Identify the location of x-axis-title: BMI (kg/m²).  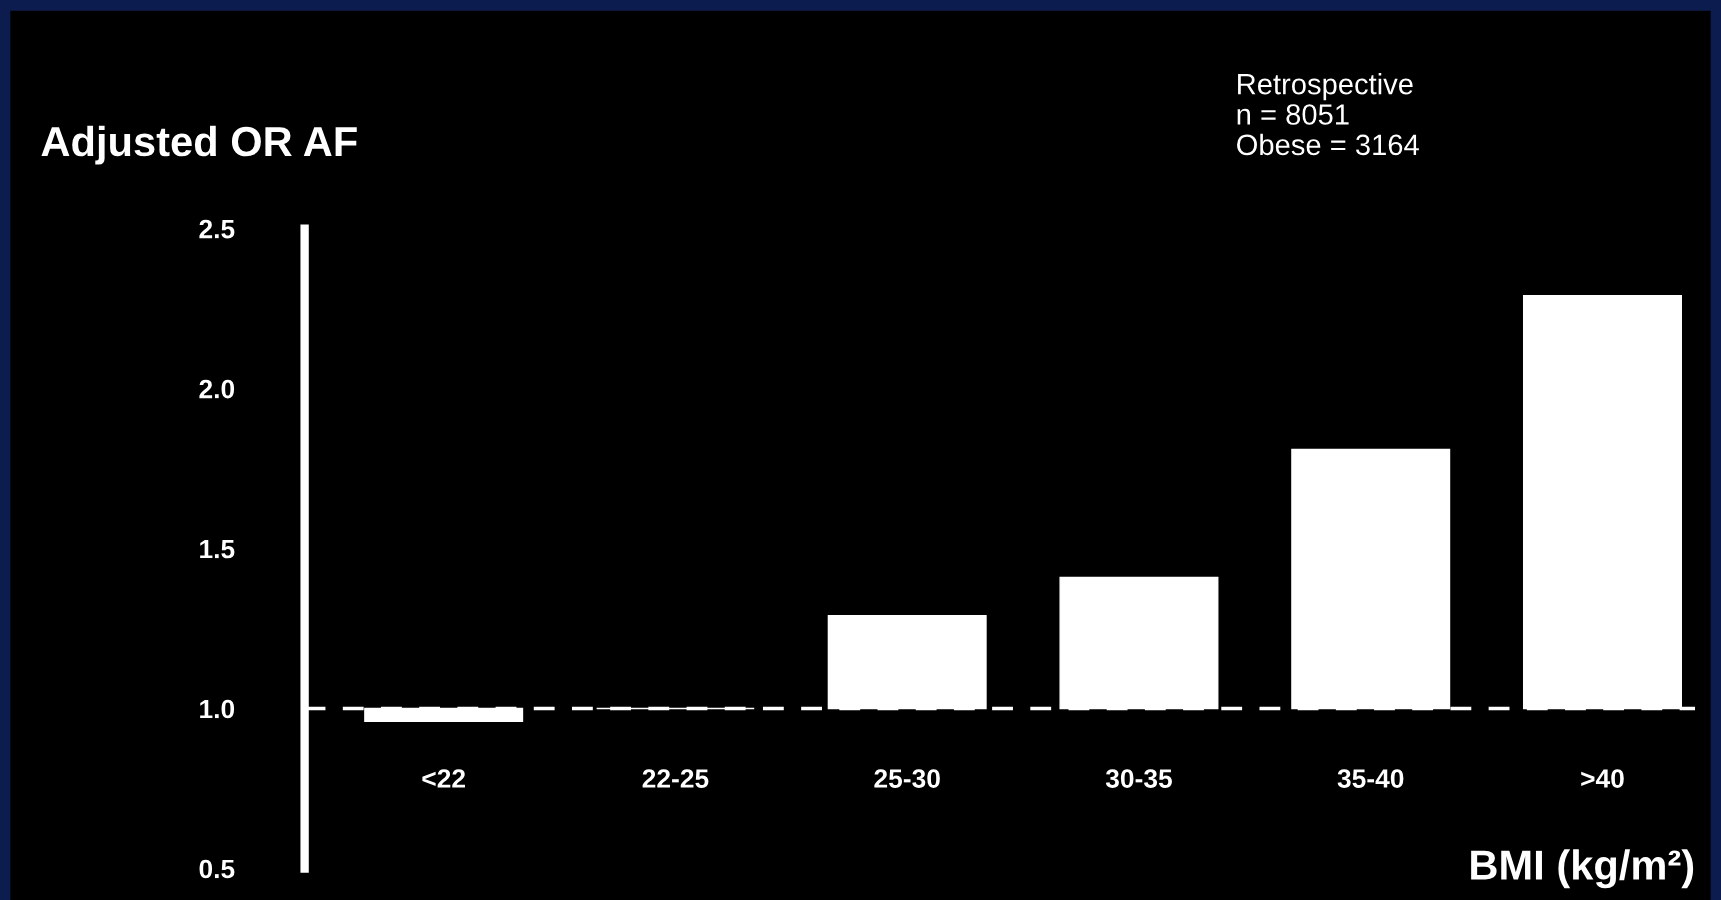
(1582, 869).